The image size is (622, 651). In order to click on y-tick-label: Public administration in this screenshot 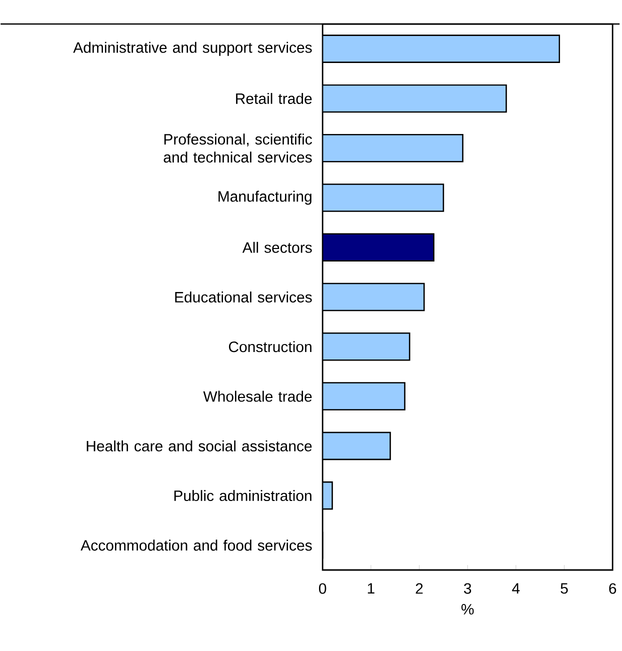, I will do `click(243, 496)`.